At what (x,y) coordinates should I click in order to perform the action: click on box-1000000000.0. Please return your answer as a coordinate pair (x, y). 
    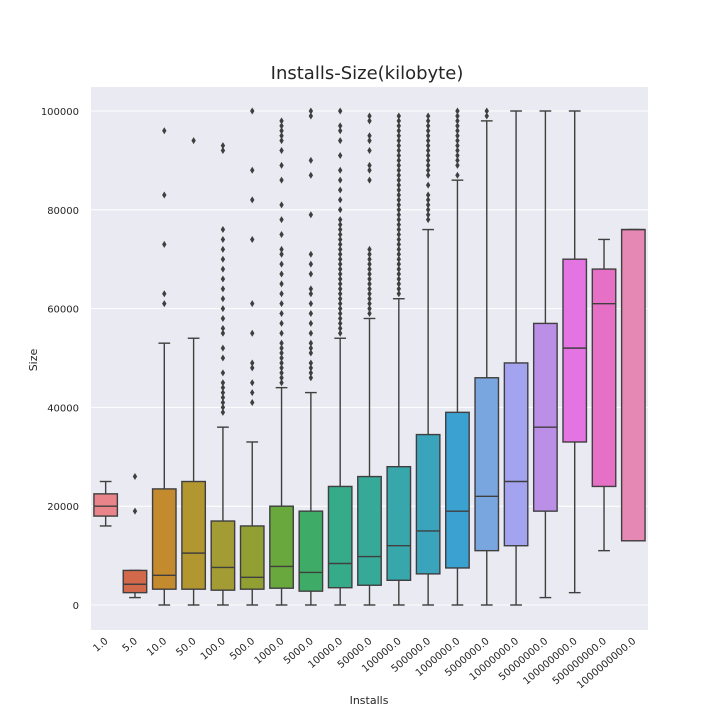
    Looking at the image, I should click on (633, 385).